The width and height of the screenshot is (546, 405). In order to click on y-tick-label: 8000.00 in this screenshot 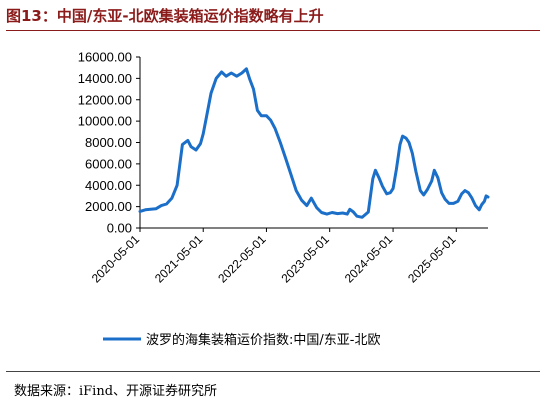, I will do `click(108, 142)`.